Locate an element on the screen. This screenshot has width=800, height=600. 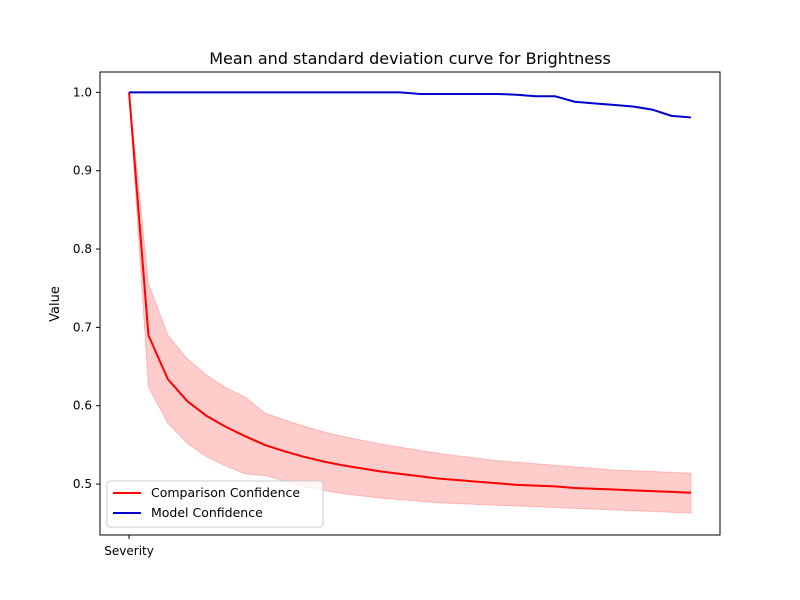
legend-box is located at coordinates (215, 504).